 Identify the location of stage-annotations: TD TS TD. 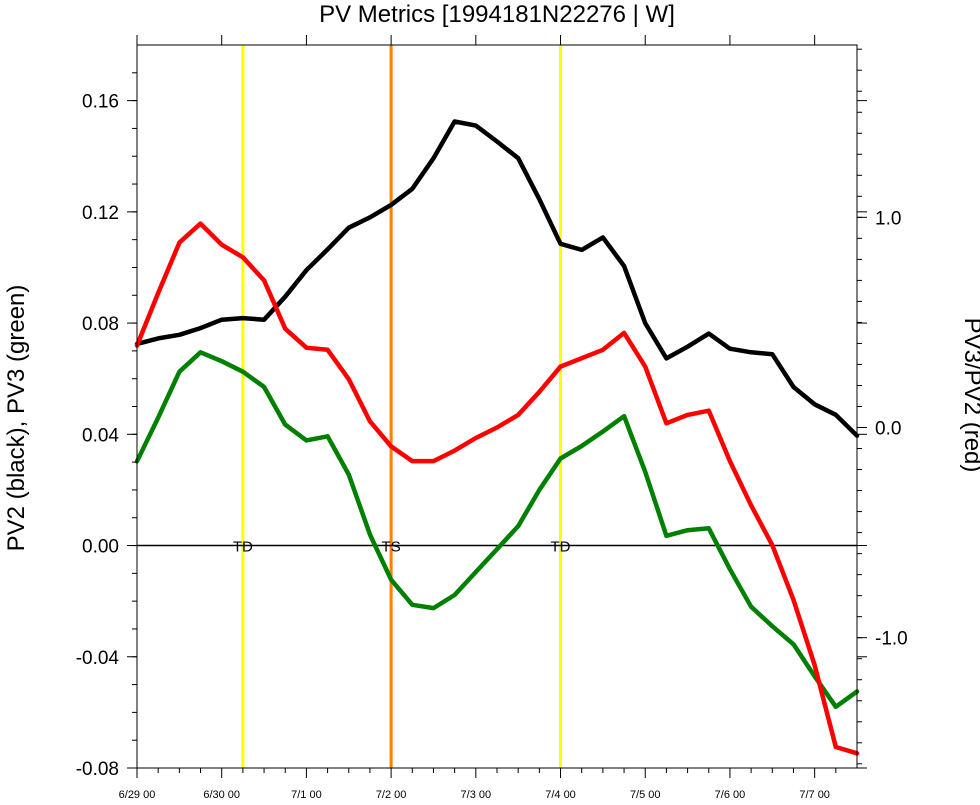
(402, 547).